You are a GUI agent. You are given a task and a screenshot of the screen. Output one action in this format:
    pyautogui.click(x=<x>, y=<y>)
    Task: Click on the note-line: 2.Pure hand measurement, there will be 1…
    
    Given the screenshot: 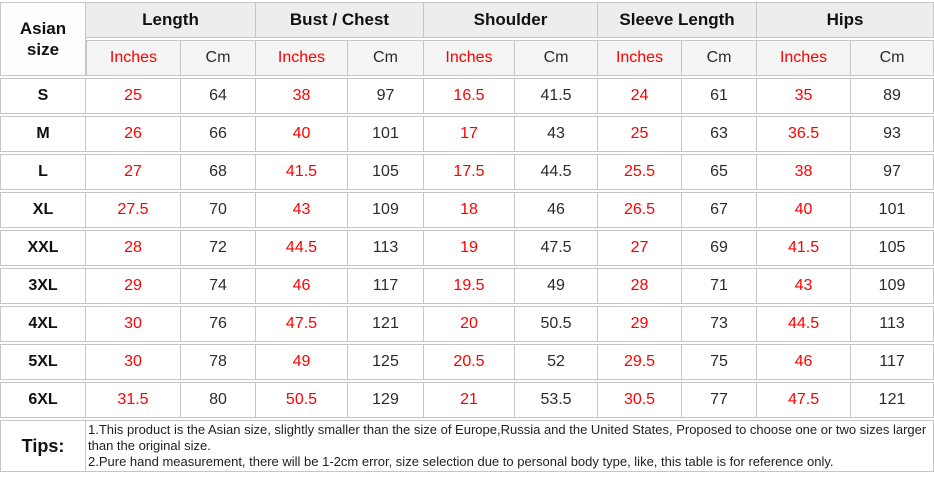 What is the action you would take?
    pyautogui.click(x=461, y=461)
    